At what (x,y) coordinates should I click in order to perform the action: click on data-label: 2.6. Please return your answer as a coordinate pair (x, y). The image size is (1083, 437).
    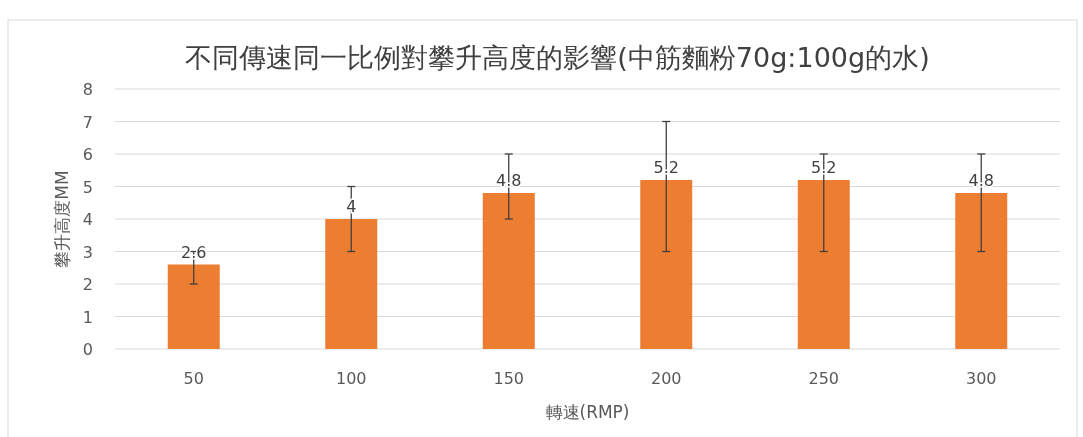
    Looking at the image, I should click on (194, 252).